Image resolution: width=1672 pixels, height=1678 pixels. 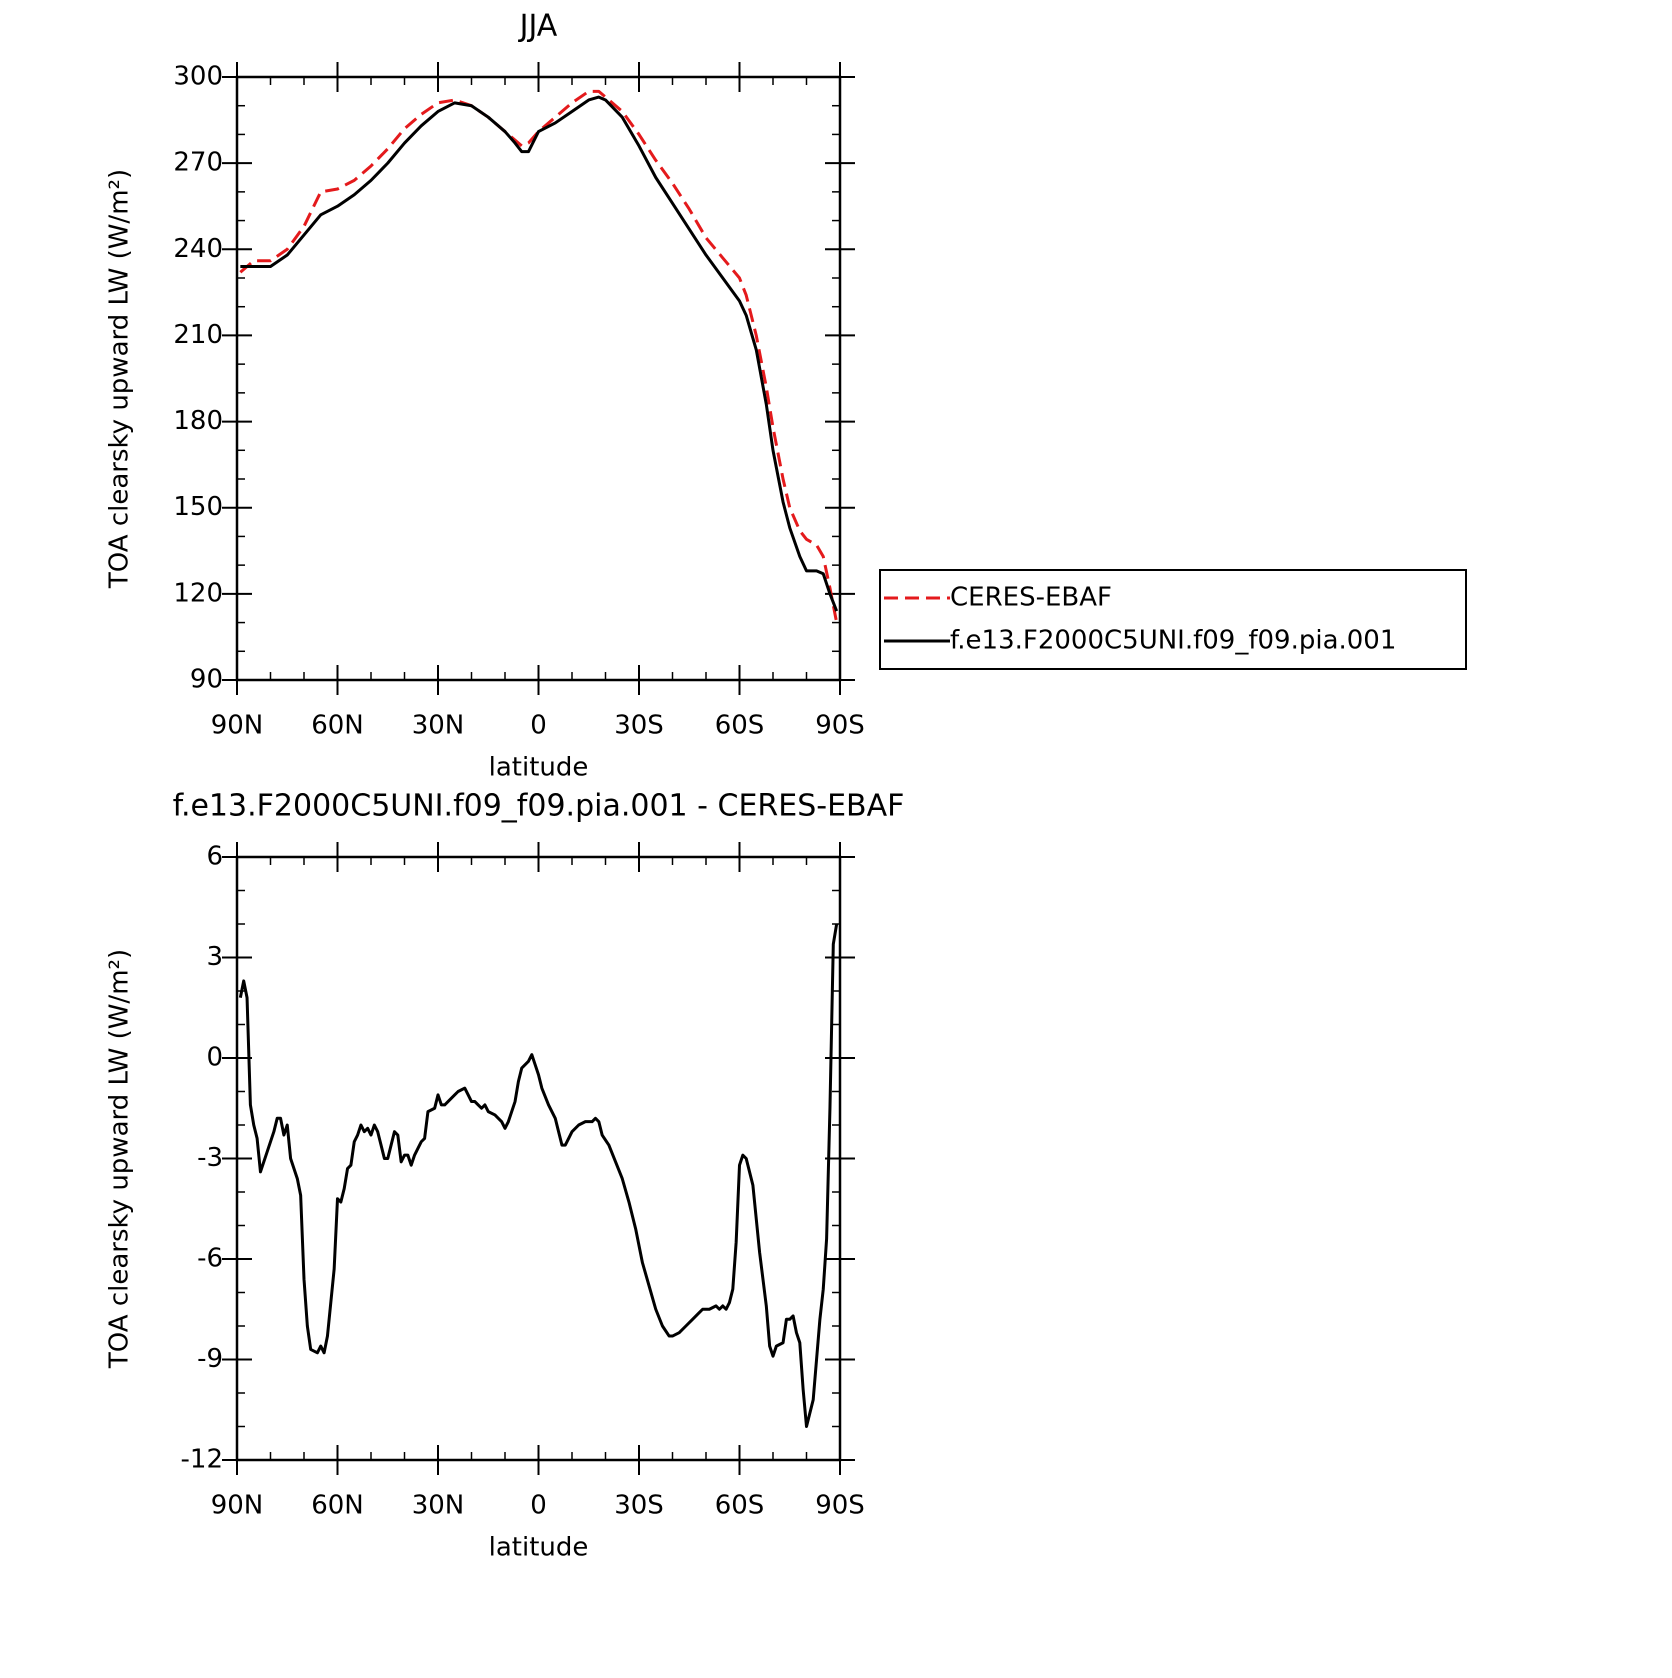 I want to click on y-tick-label: 150, so click(x=198, y=507).